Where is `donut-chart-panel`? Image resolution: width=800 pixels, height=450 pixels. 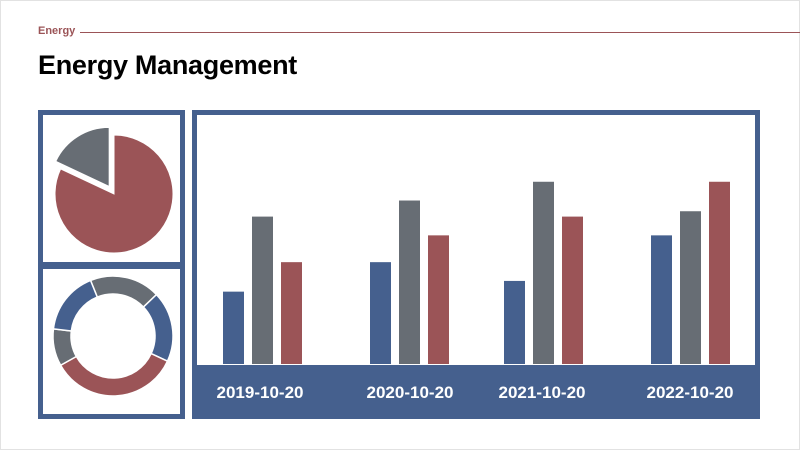 donut-chart-panel is located at coordinates (111, 341).